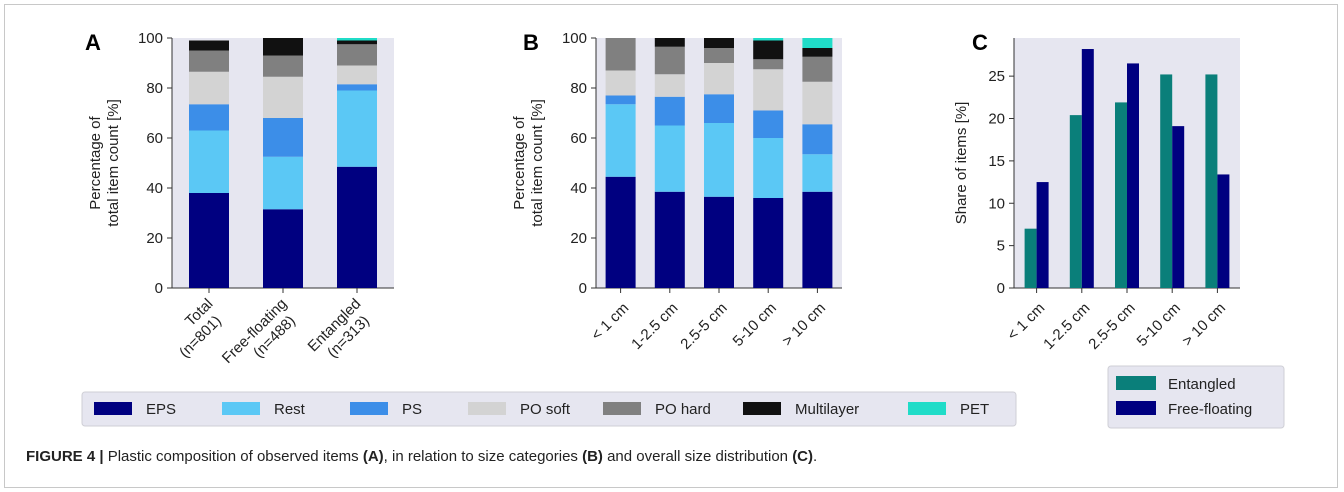 This screenshot has width=1344, height=492. I want to click on legend-c-swatch-free-floating, so click(1136, 408).